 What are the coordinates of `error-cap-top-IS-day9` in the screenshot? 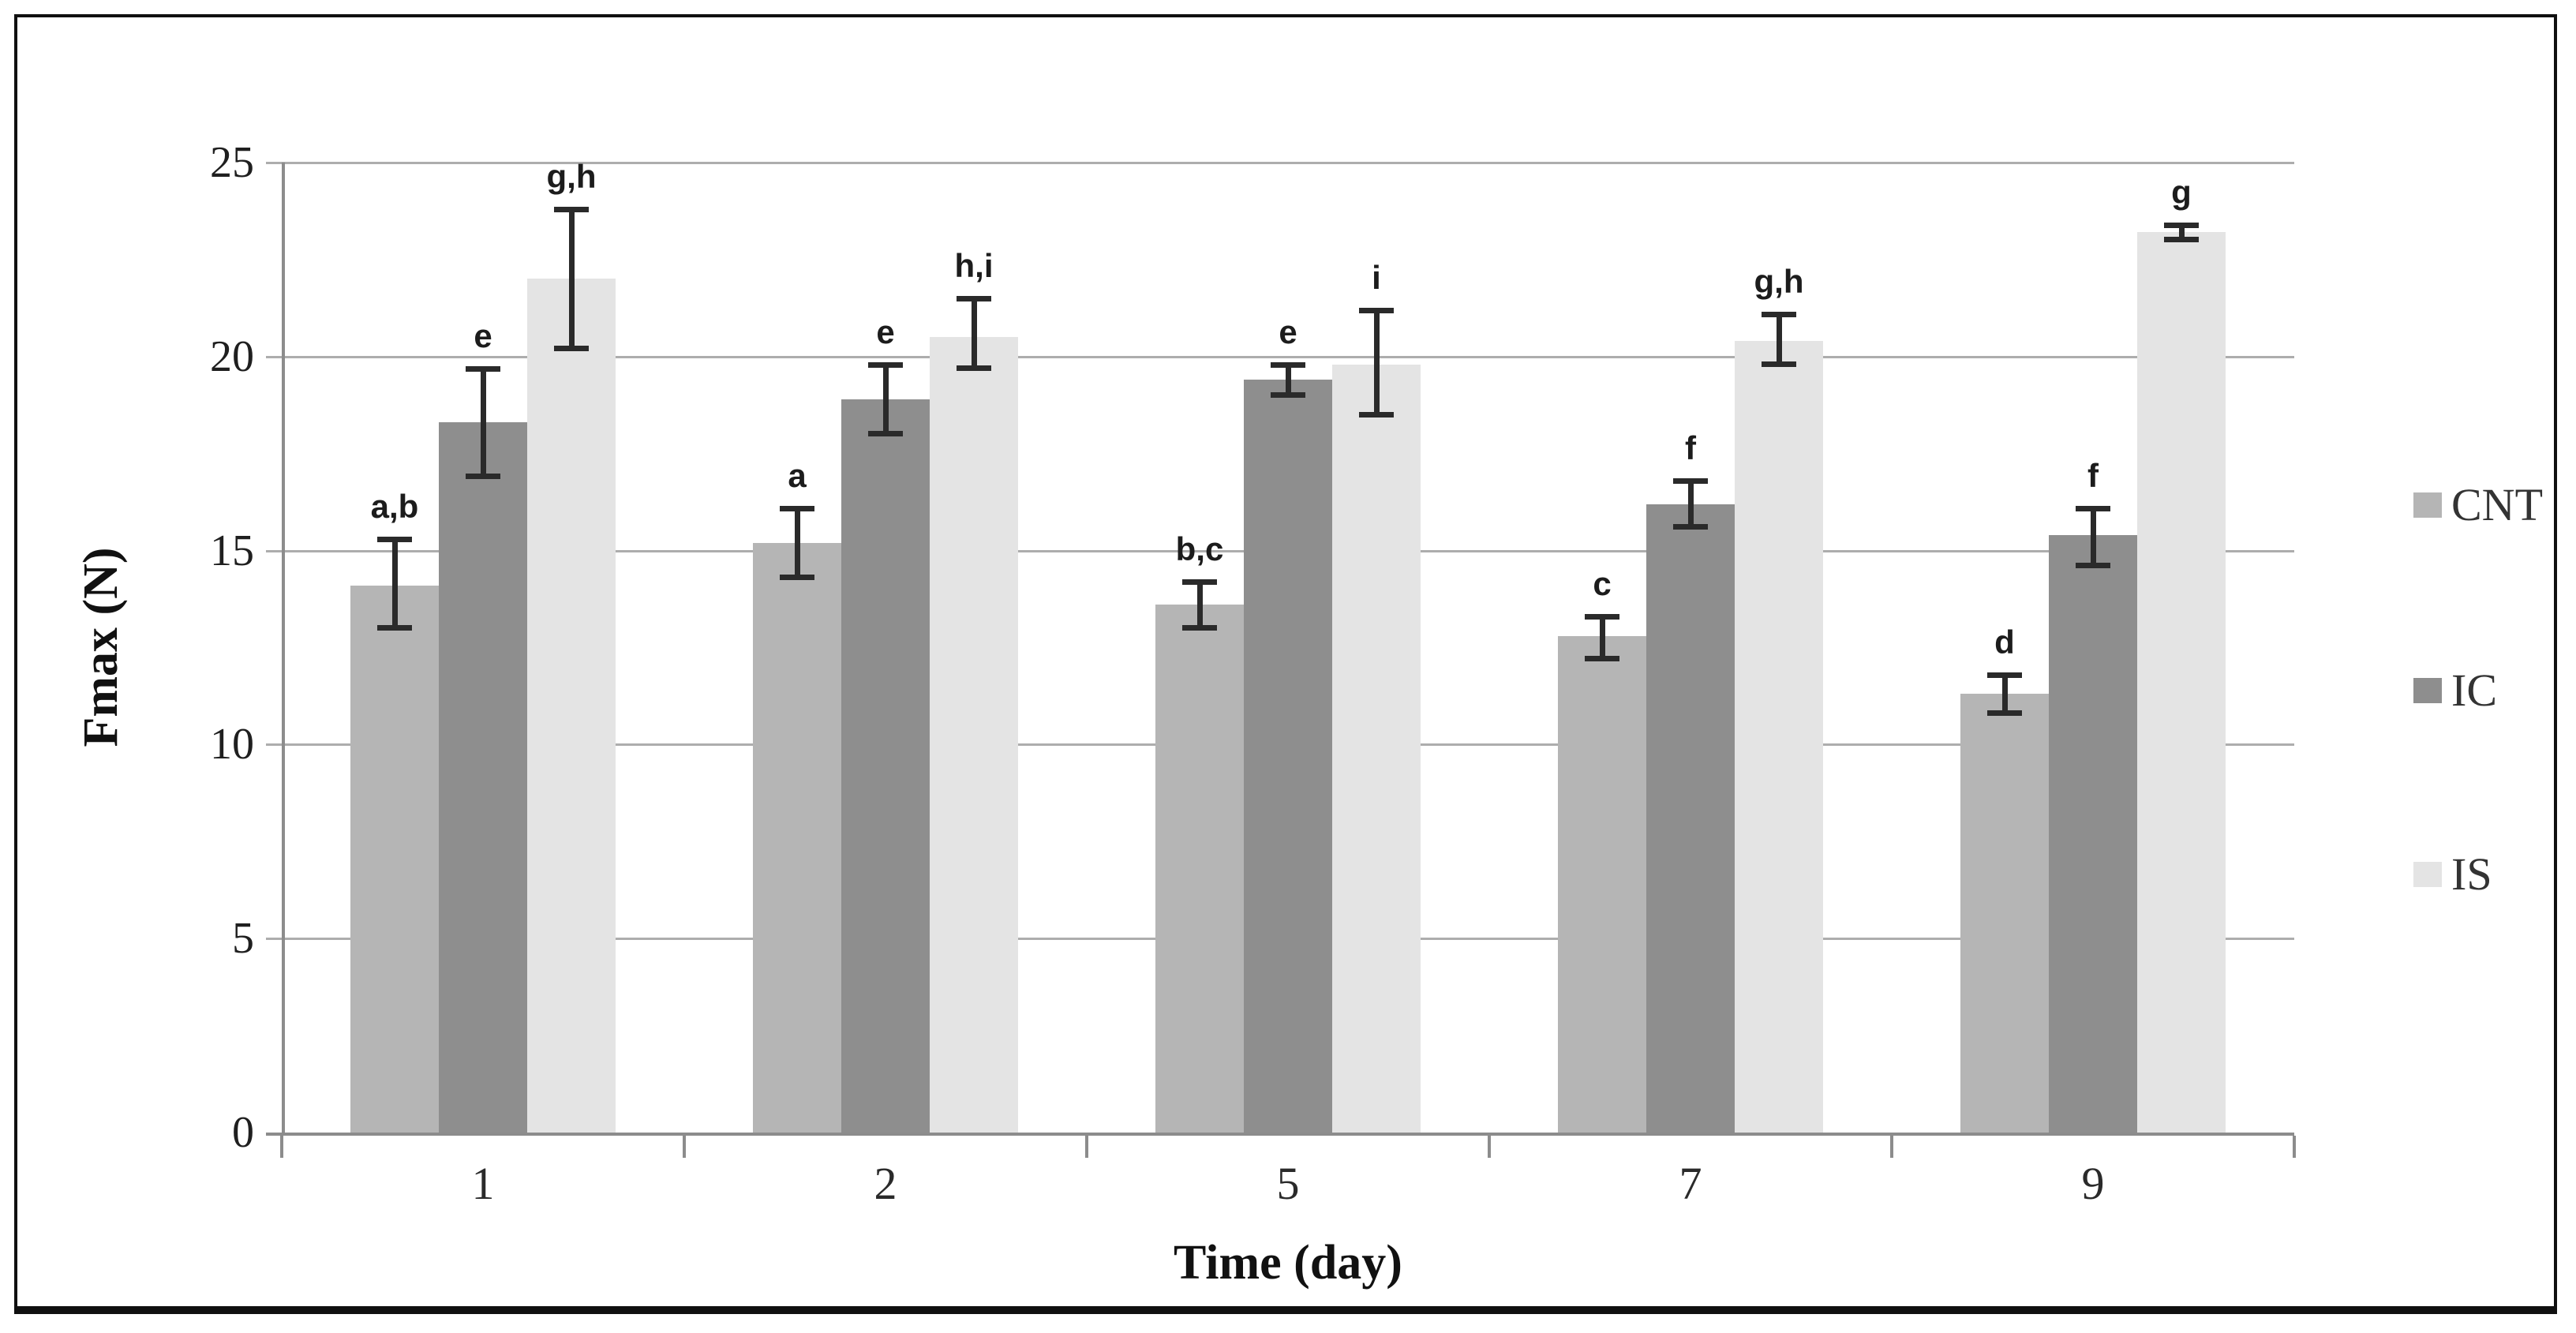 It's located at (2181, 225).